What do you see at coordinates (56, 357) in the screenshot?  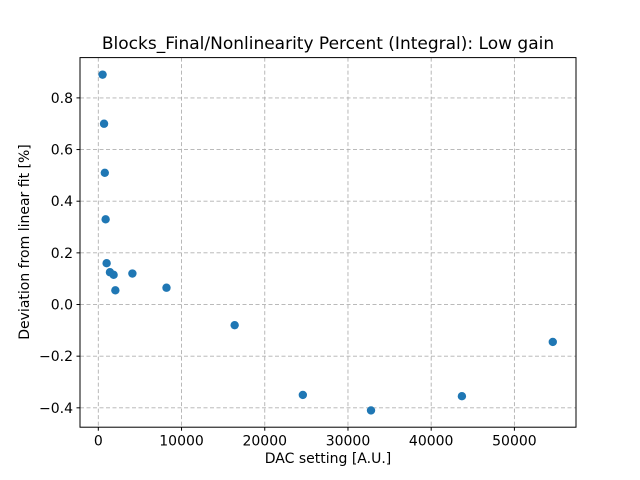 I see `y-tick-label: −0.2` at bounding box center [56, 357].